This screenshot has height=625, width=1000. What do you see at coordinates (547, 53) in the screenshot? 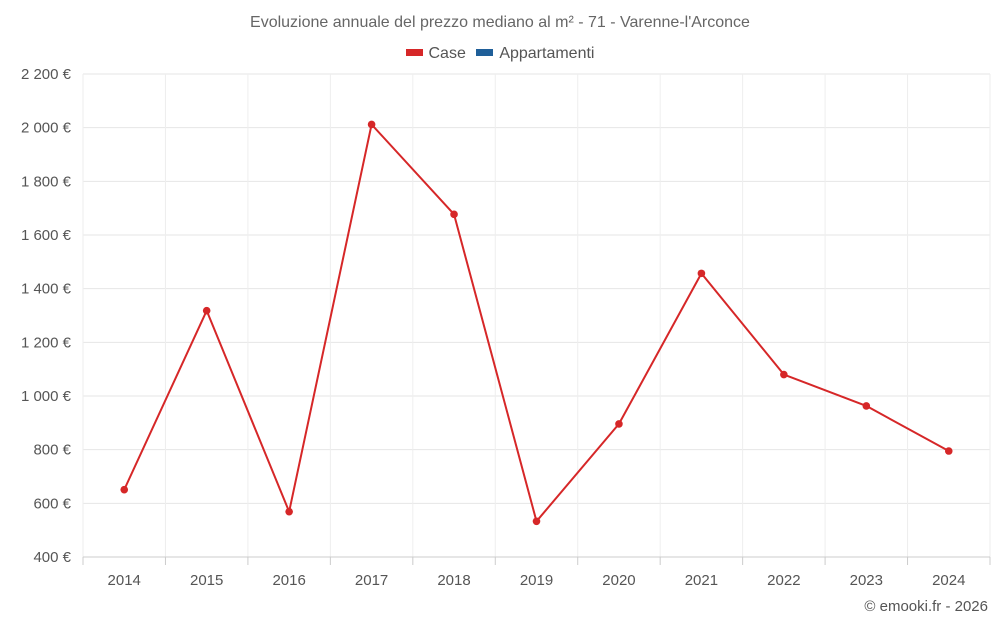
I see `legend-label-appartamenti: Appartamenti` at bounding box center [547, 53].